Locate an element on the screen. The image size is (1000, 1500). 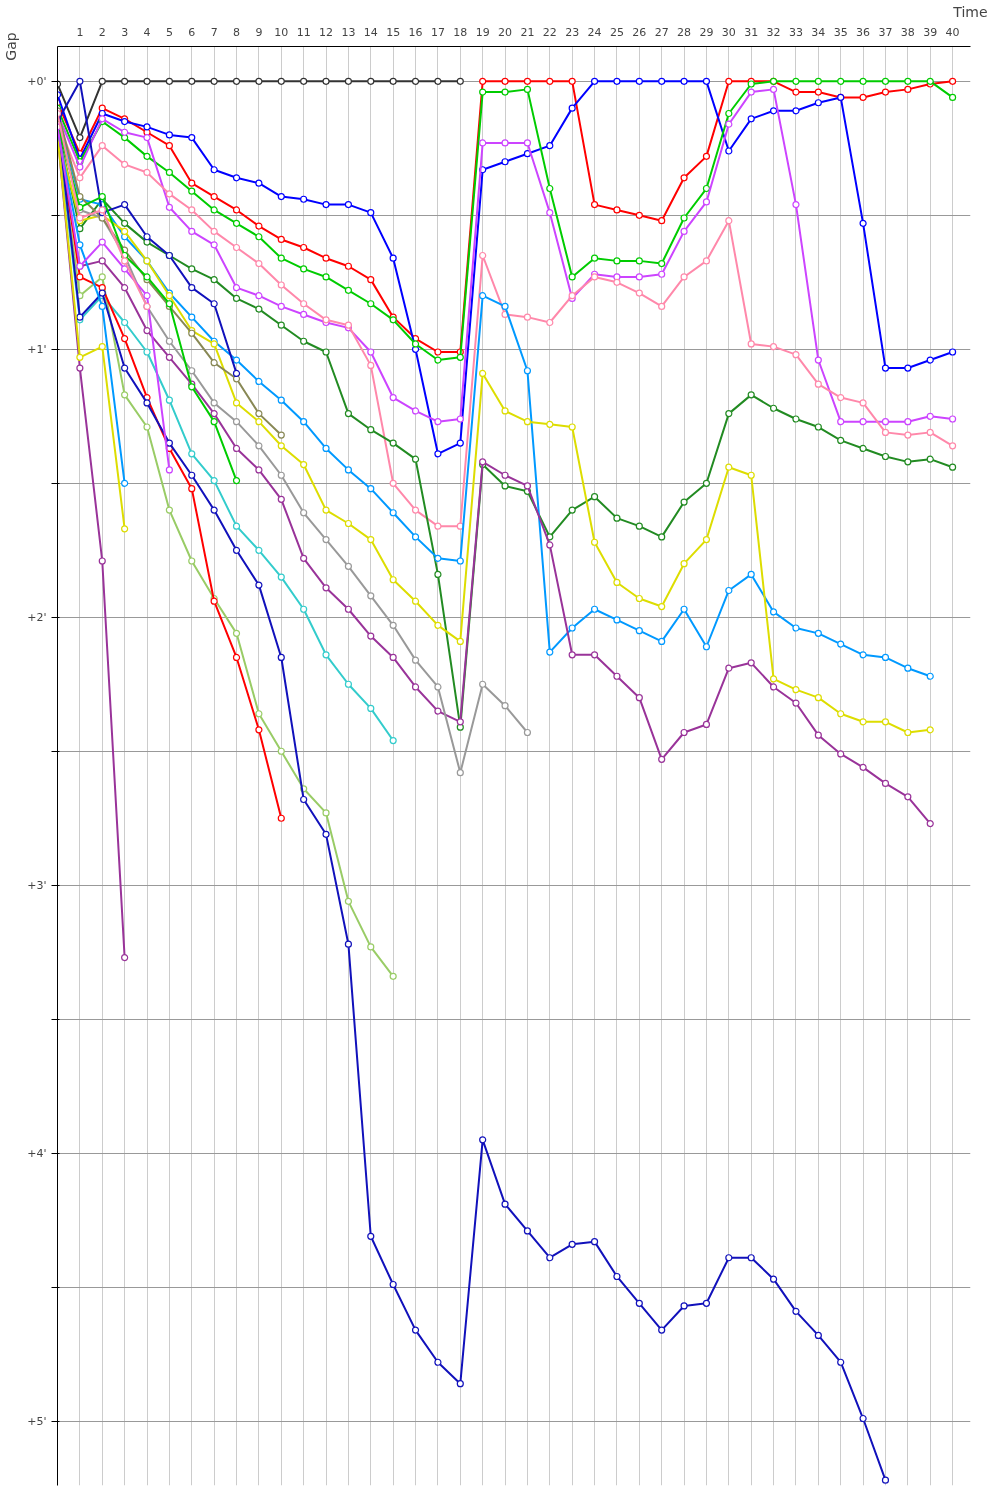
x-tick-label: 7 is located at coordinates (214, 32).